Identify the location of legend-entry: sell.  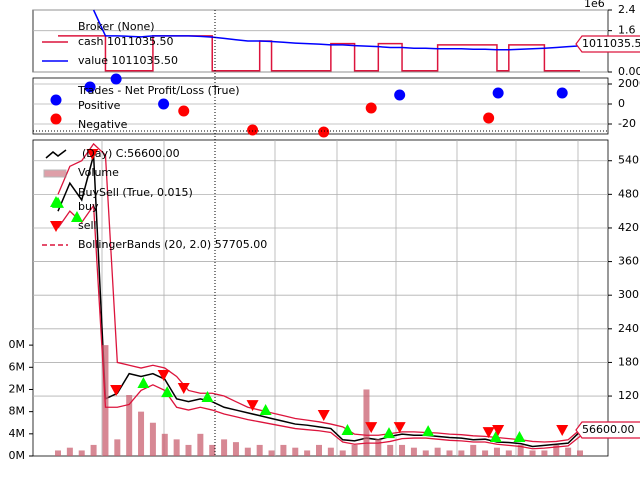
(87, 225).